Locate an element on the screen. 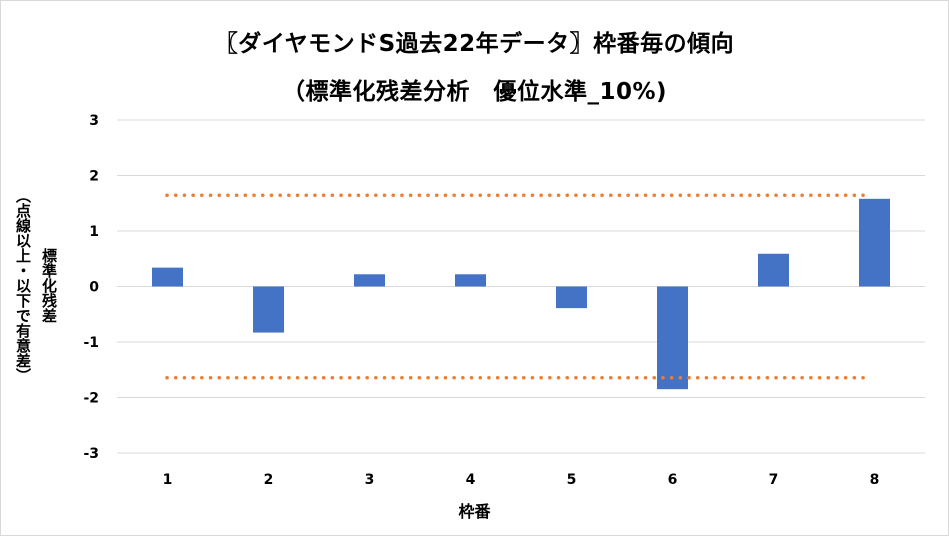 This screenshot has width=949, height=536. y-tick-label: 3 is located at coordinates (94, 121).